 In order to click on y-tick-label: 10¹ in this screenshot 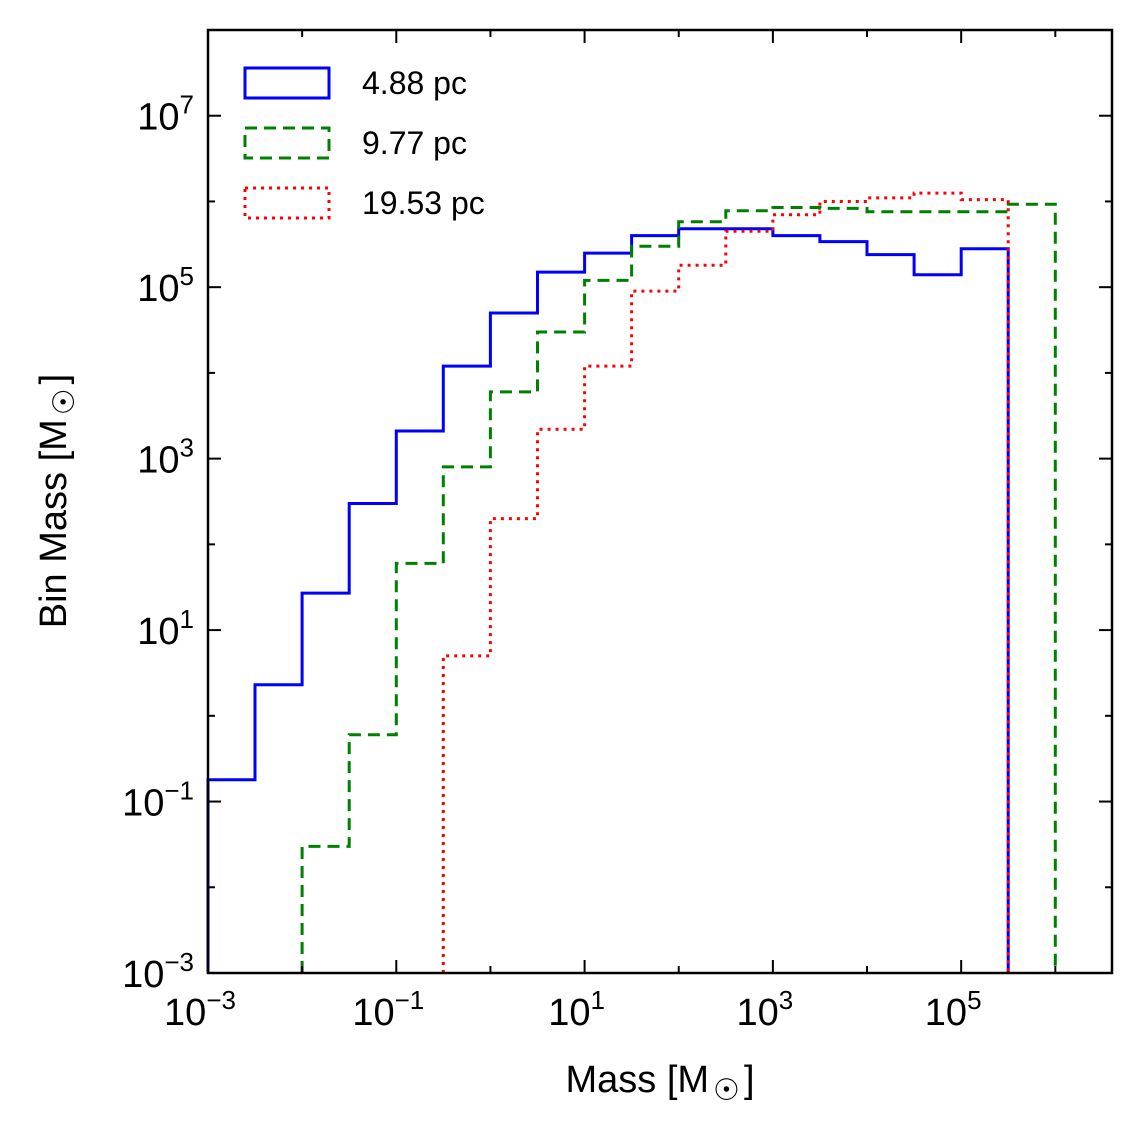, I will do `click(165, 628)`.